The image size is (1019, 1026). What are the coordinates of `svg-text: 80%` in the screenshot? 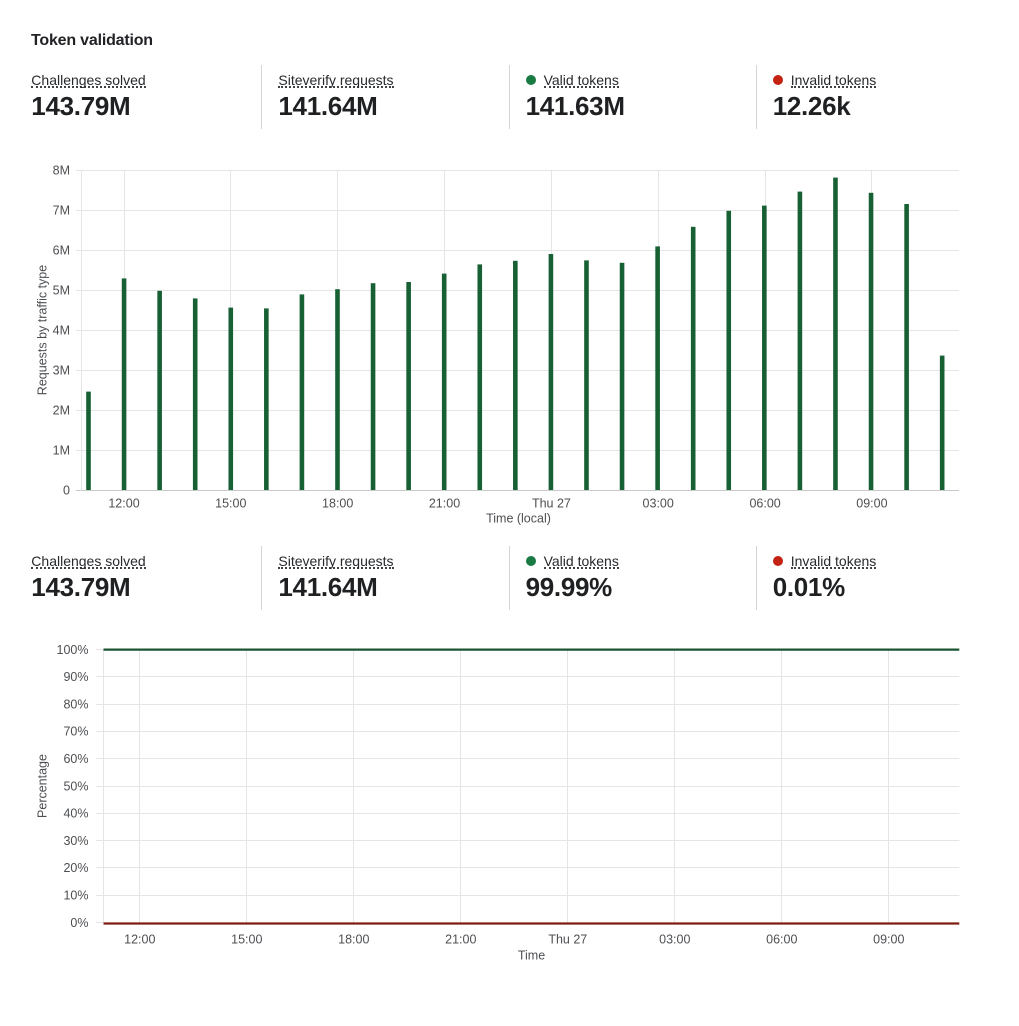 It's located at (75, 704).